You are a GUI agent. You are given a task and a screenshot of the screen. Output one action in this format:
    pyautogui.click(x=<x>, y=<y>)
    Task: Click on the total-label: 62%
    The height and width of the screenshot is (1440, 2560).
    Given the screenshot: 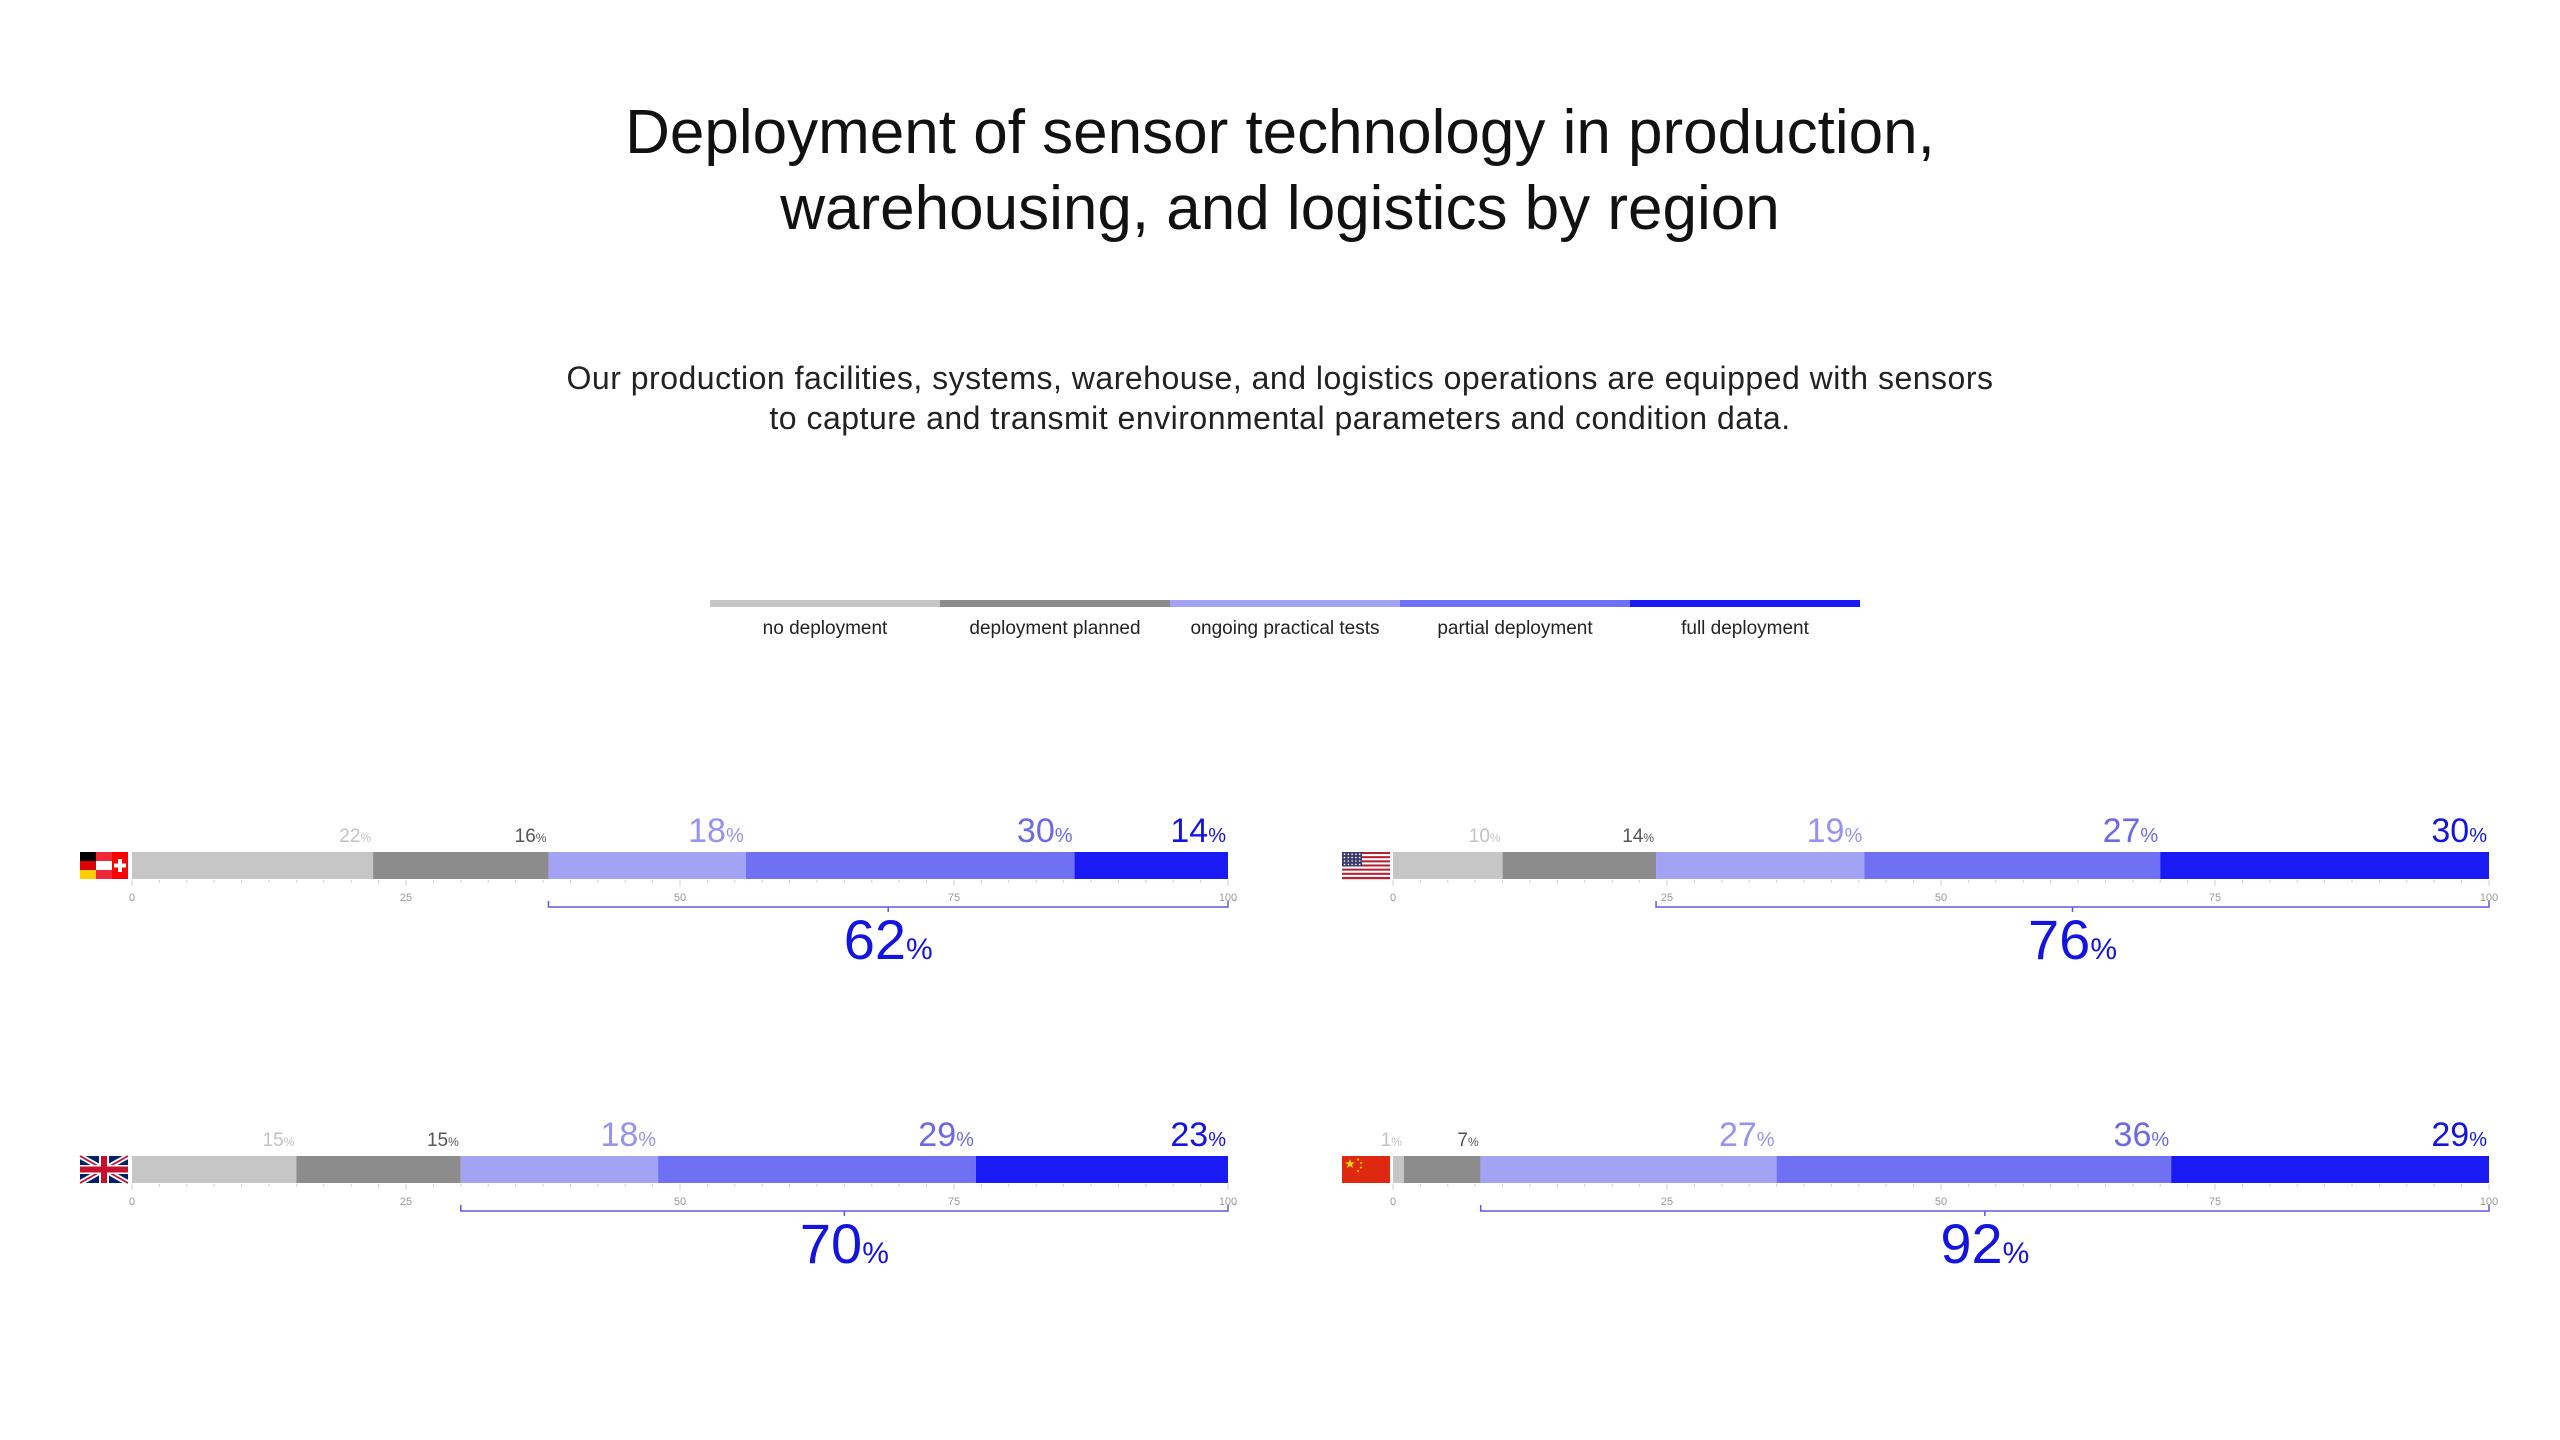 What is the action you would take?
    pyautogui.click(x=888, y=939)
    